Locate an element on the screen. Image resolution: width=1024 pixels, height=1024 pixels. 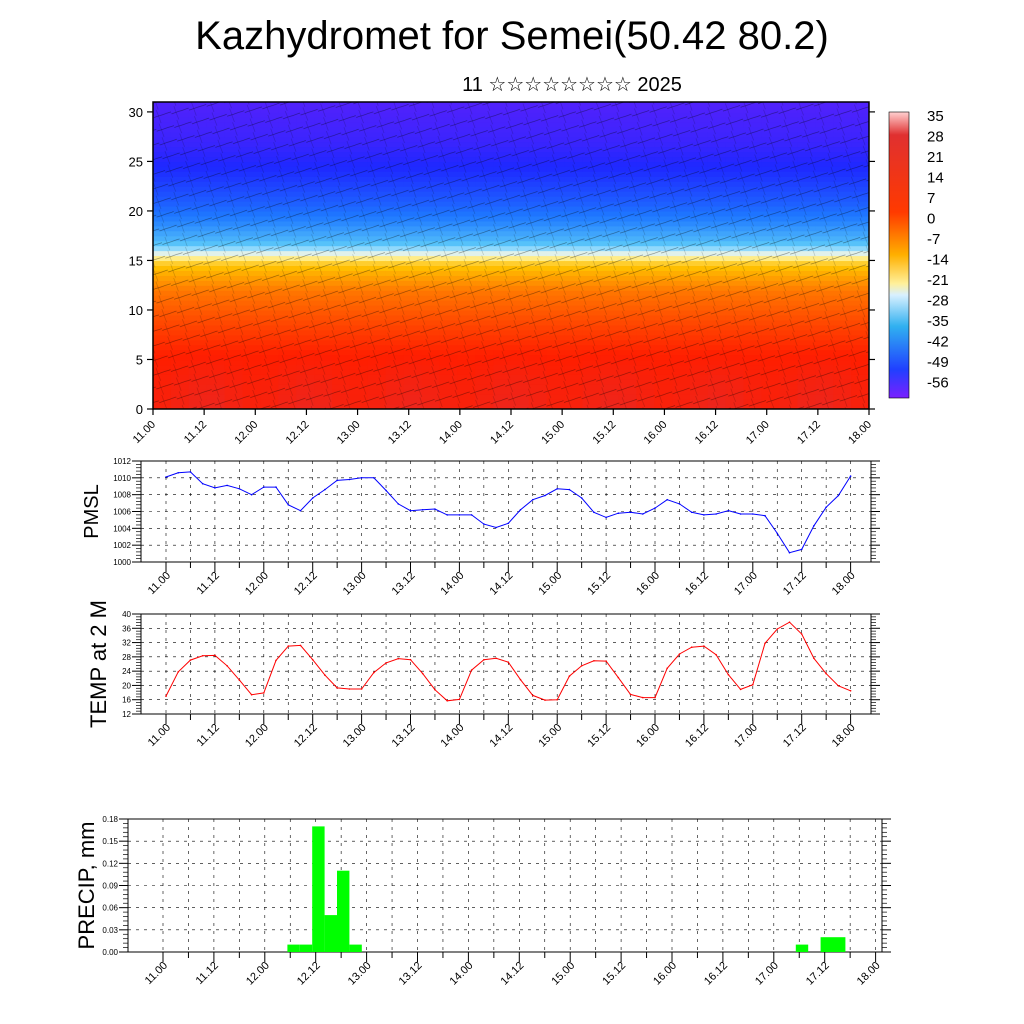
y-tick-label: 25 is located at coordinates (136, 161).